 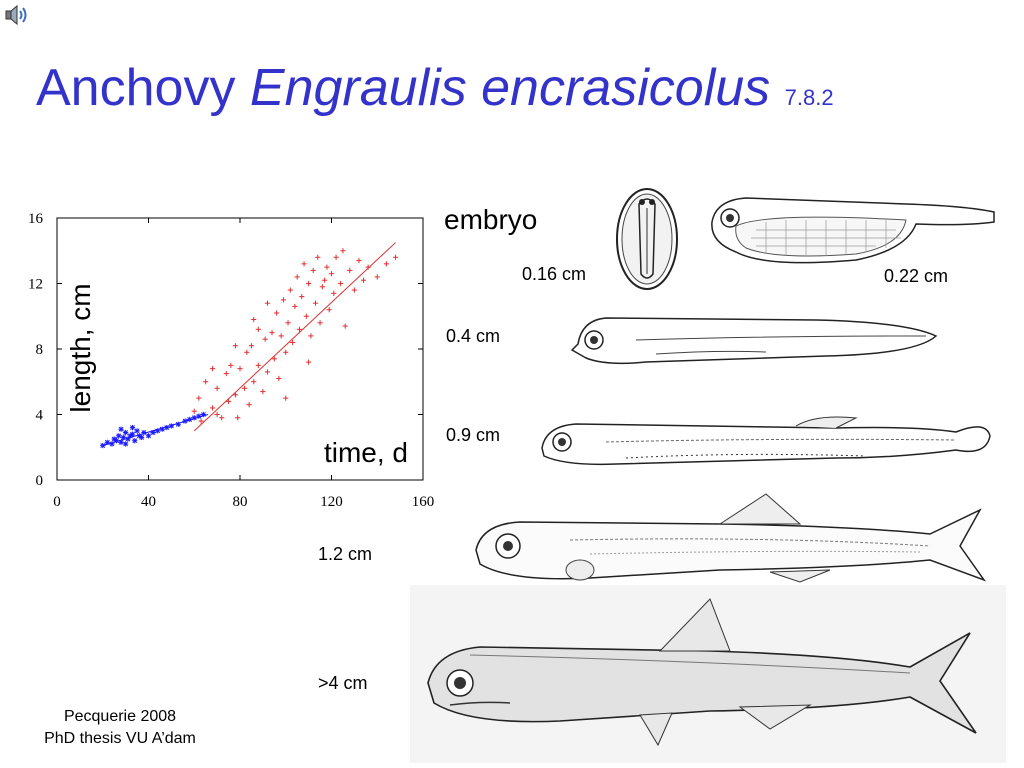 I want to click on slide-number: 7.8.2, so click(x=809, y=97).